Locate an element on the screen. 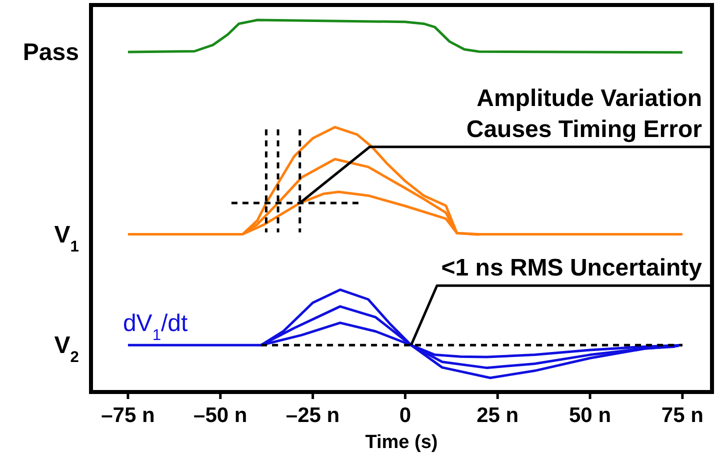 This screenshot has width=719, height=458. annotation: <1 ns RMS Uncertainty is located at coordinates (572, 268).